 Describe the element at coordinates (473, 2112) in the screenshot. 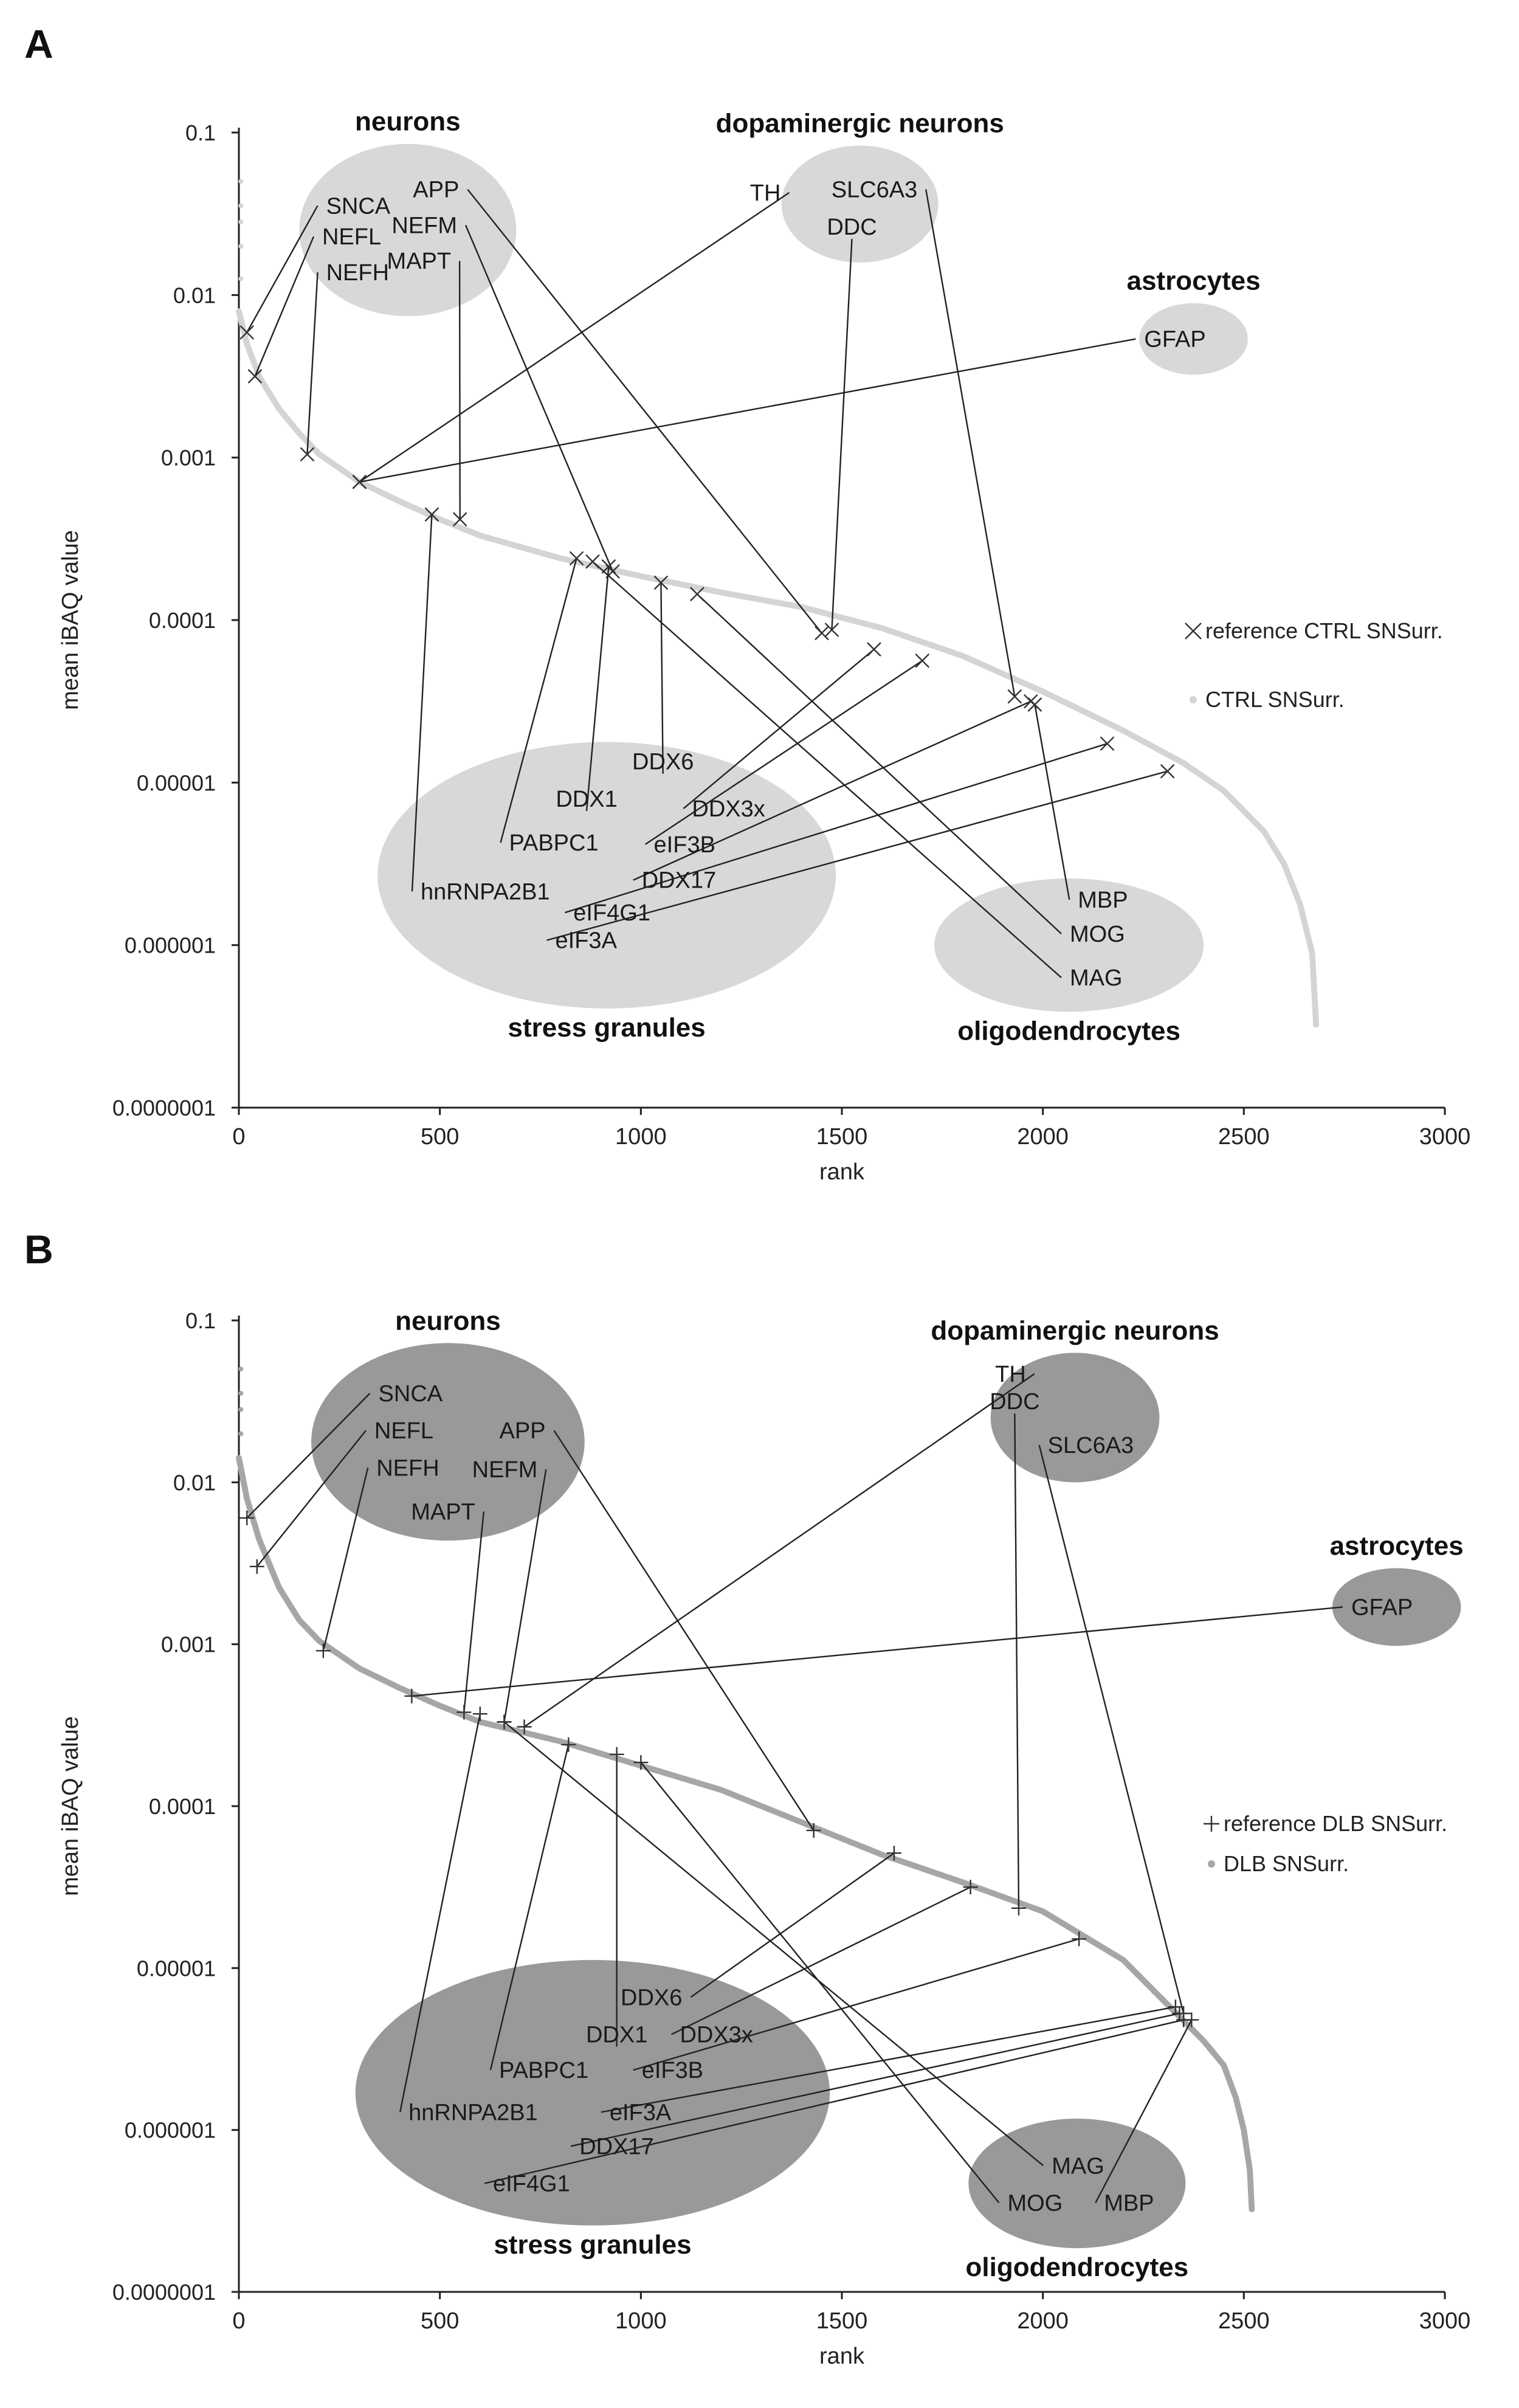

I see `panel-b-label-hnrnpa2b1: hnRNPA2B1` at that location.